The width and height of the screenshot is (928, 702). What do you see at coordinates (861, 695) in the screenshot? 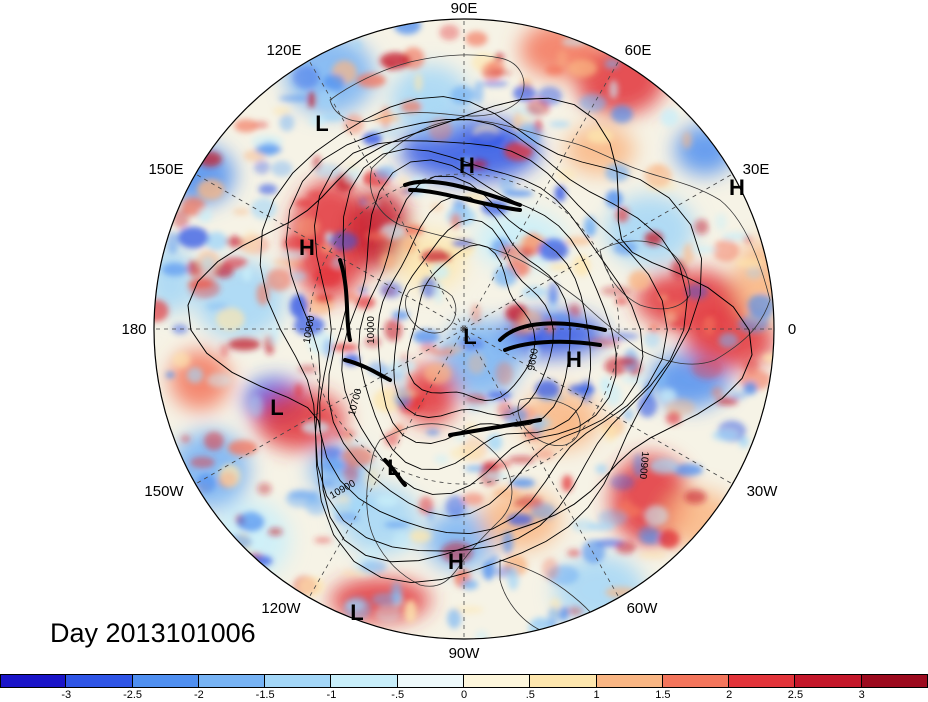
I see `colorbar-tick-label: 3` at bounding box center [861, 695].